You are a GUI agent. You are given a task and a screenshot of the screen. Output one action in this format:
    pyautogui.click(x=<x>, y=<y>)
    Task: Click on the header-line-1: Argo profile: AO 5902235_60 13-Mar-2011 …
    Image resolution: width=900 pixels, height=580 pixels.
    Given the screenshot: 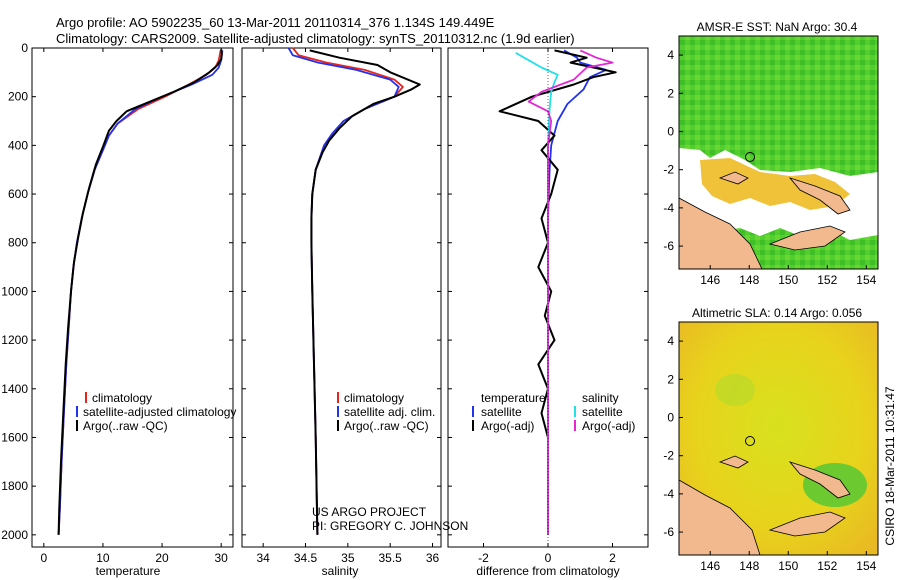 What is the action you would take?
    pyautogui.click(x=275, y=22)
    